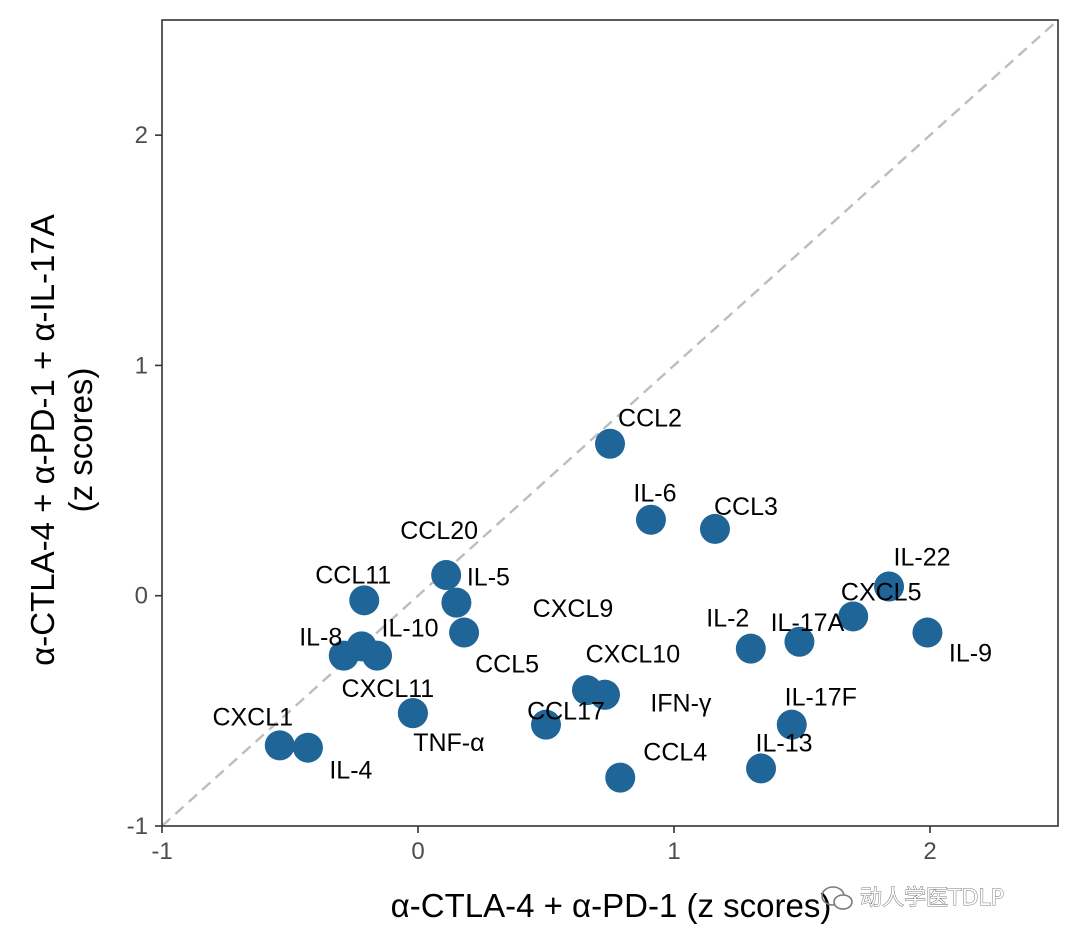 The height and width of the screenshot is (945, 1080). What do you see at coordinates (252, 717) in the screenshot?
I see `point-label: CXCL1` at bounding box center [252, 717].